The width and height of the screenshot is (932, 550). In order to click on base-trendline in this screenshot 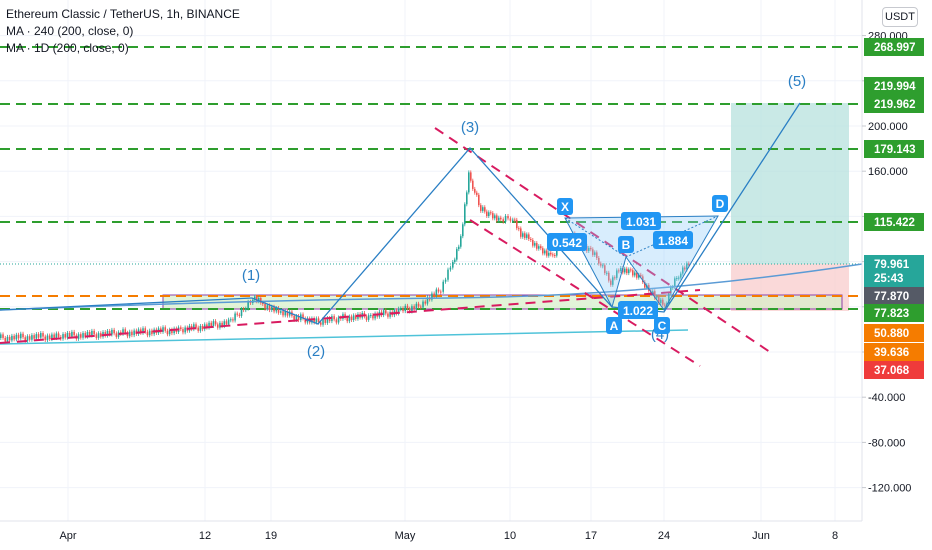, I will do `click(350, 316)`.